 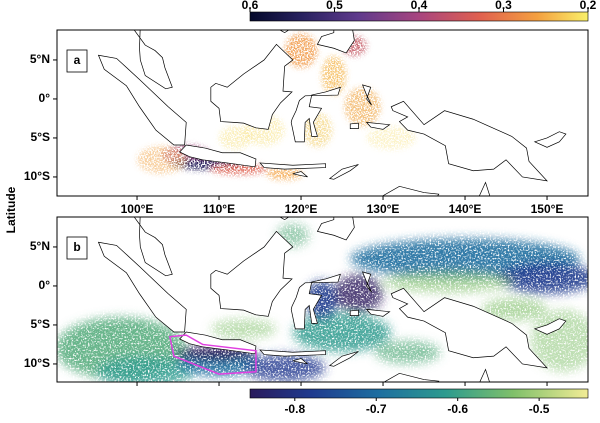 What do you see at coordinates (334, 6) in the screenshot?
I see `colorbar-tick-label: 0.5` at bounding box center [334, 6].